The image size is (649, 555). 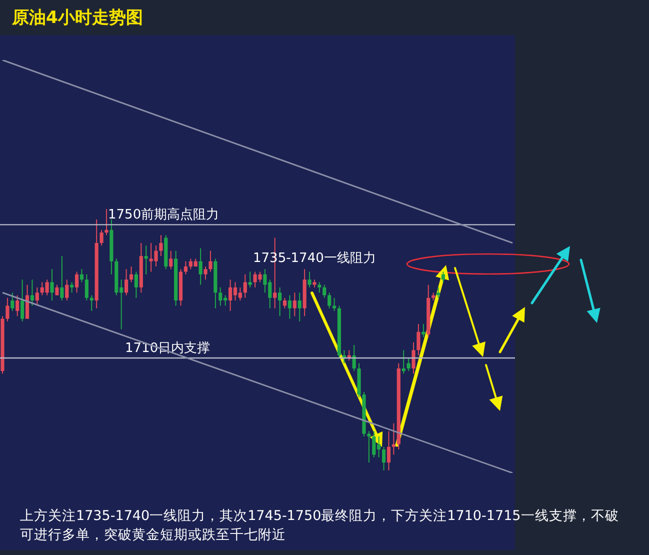 What do you see at coordinates (320, 526) in the screenshot?
I see `text: 上方关注1735-1740一线阻力，其次1745-1750最终阻力，下方关注1710-1715一线支撑，不破可进行多单，突破黄金短期或跌至千七附近` at bounding box center [320, 526].